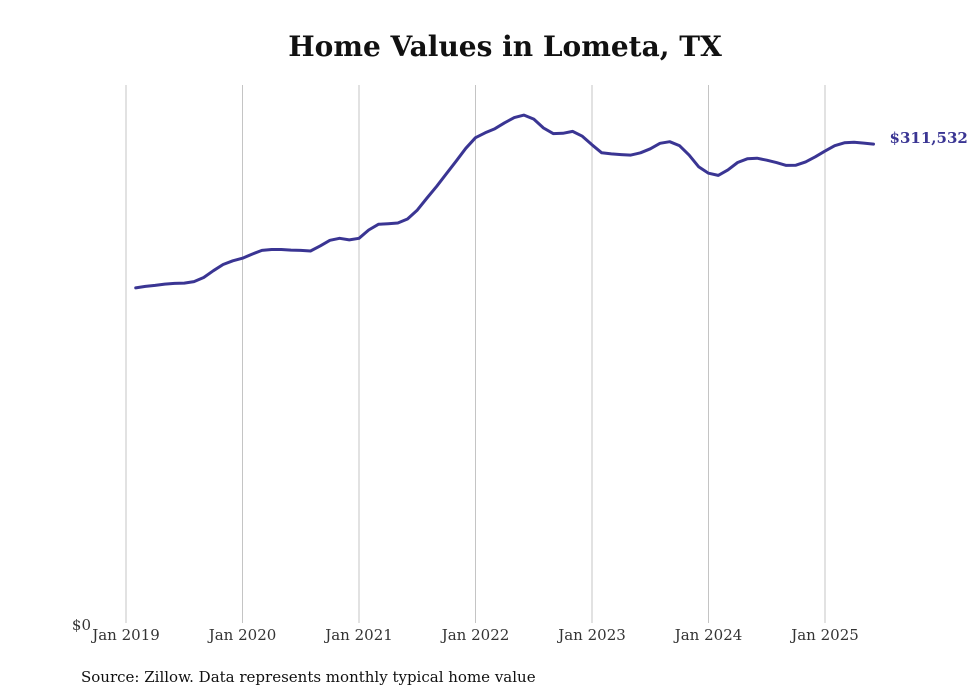 Image resolution: width=980 pixels, height=699 pixels. Describe the element at coordinates (475, 635) in the screenshot. I see `x-tick-label: Jan 2022` at that location.